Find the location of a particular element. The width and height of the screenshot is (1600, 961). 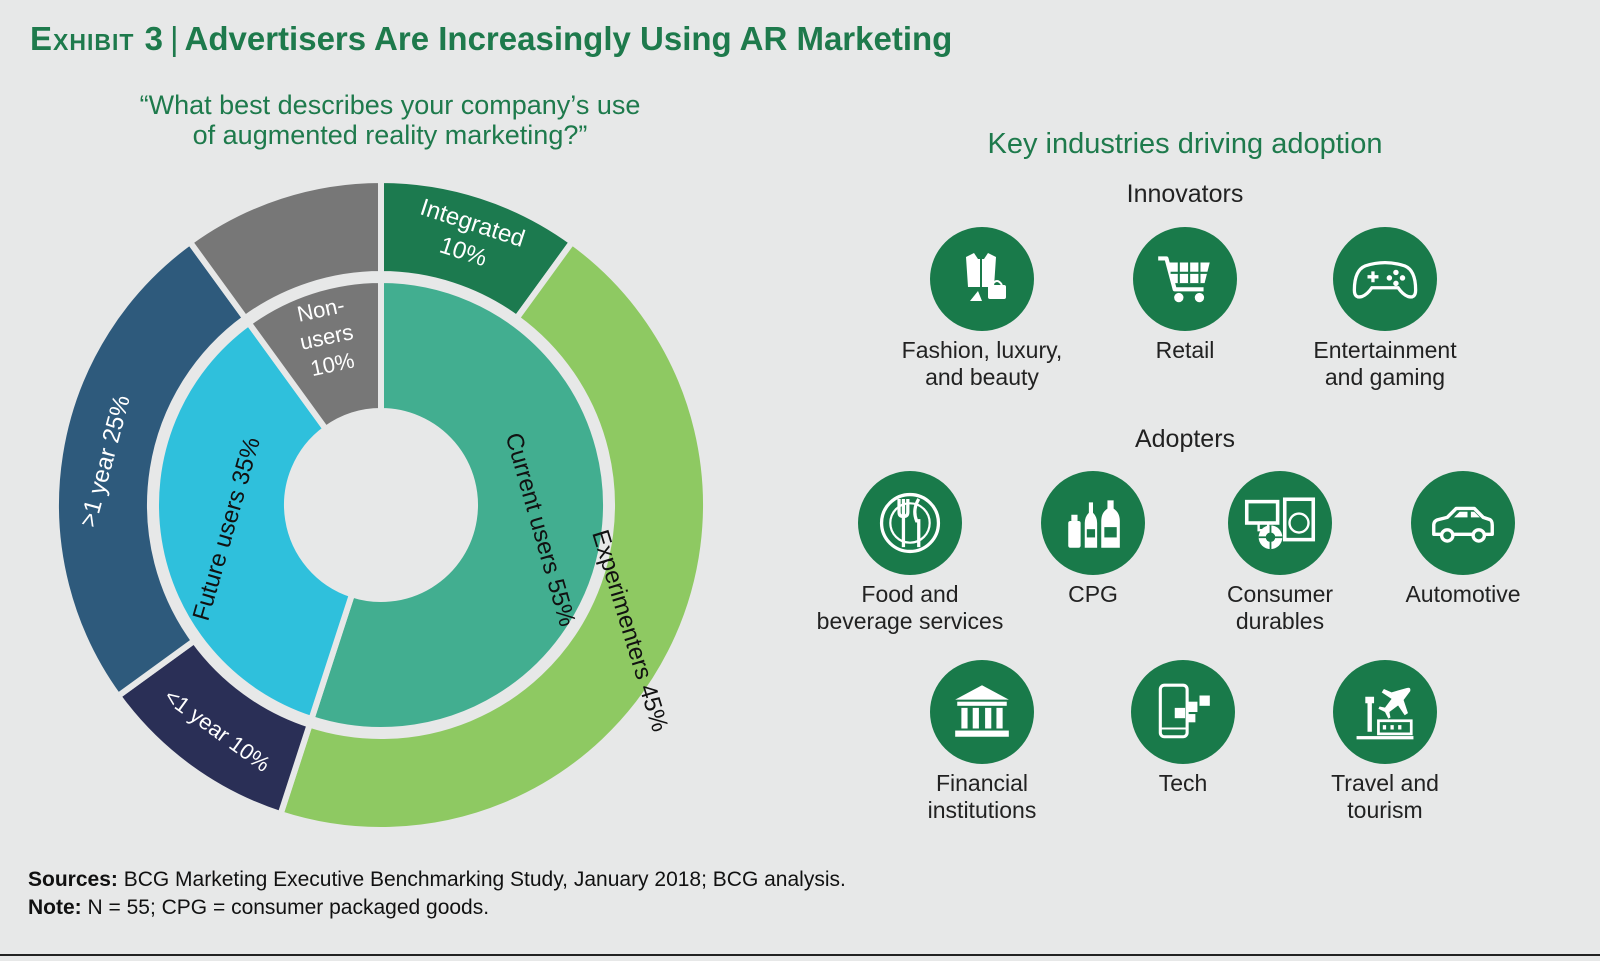

industry-label: Travel and tourism is located at coordinates (1385, 796).